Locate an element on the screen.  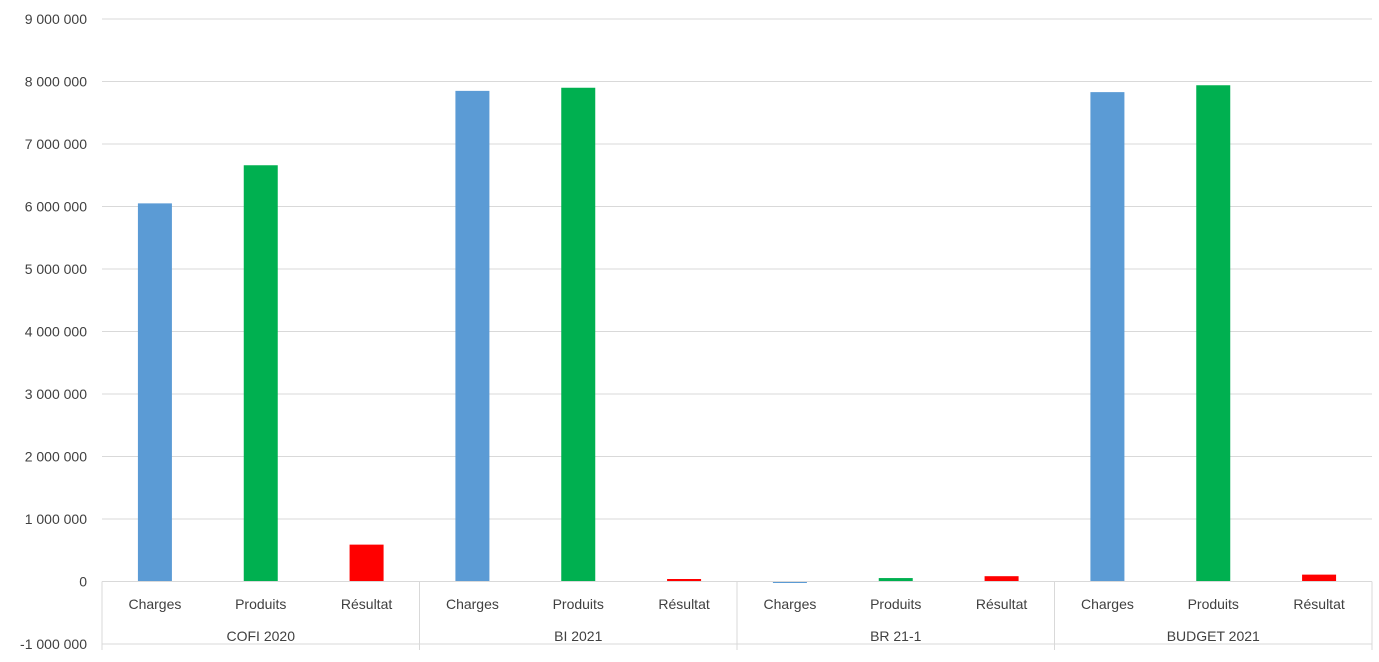
y-tick-label: 2 000 000 is located at coordinates (56, 457).